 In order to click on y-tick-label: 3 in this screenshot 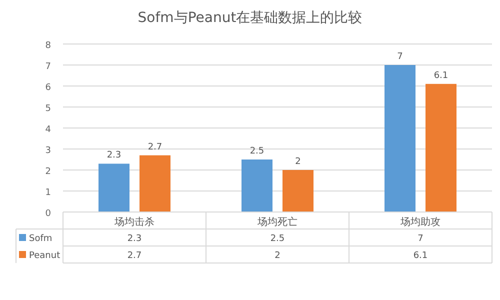, I will do `click(48, 151)`.